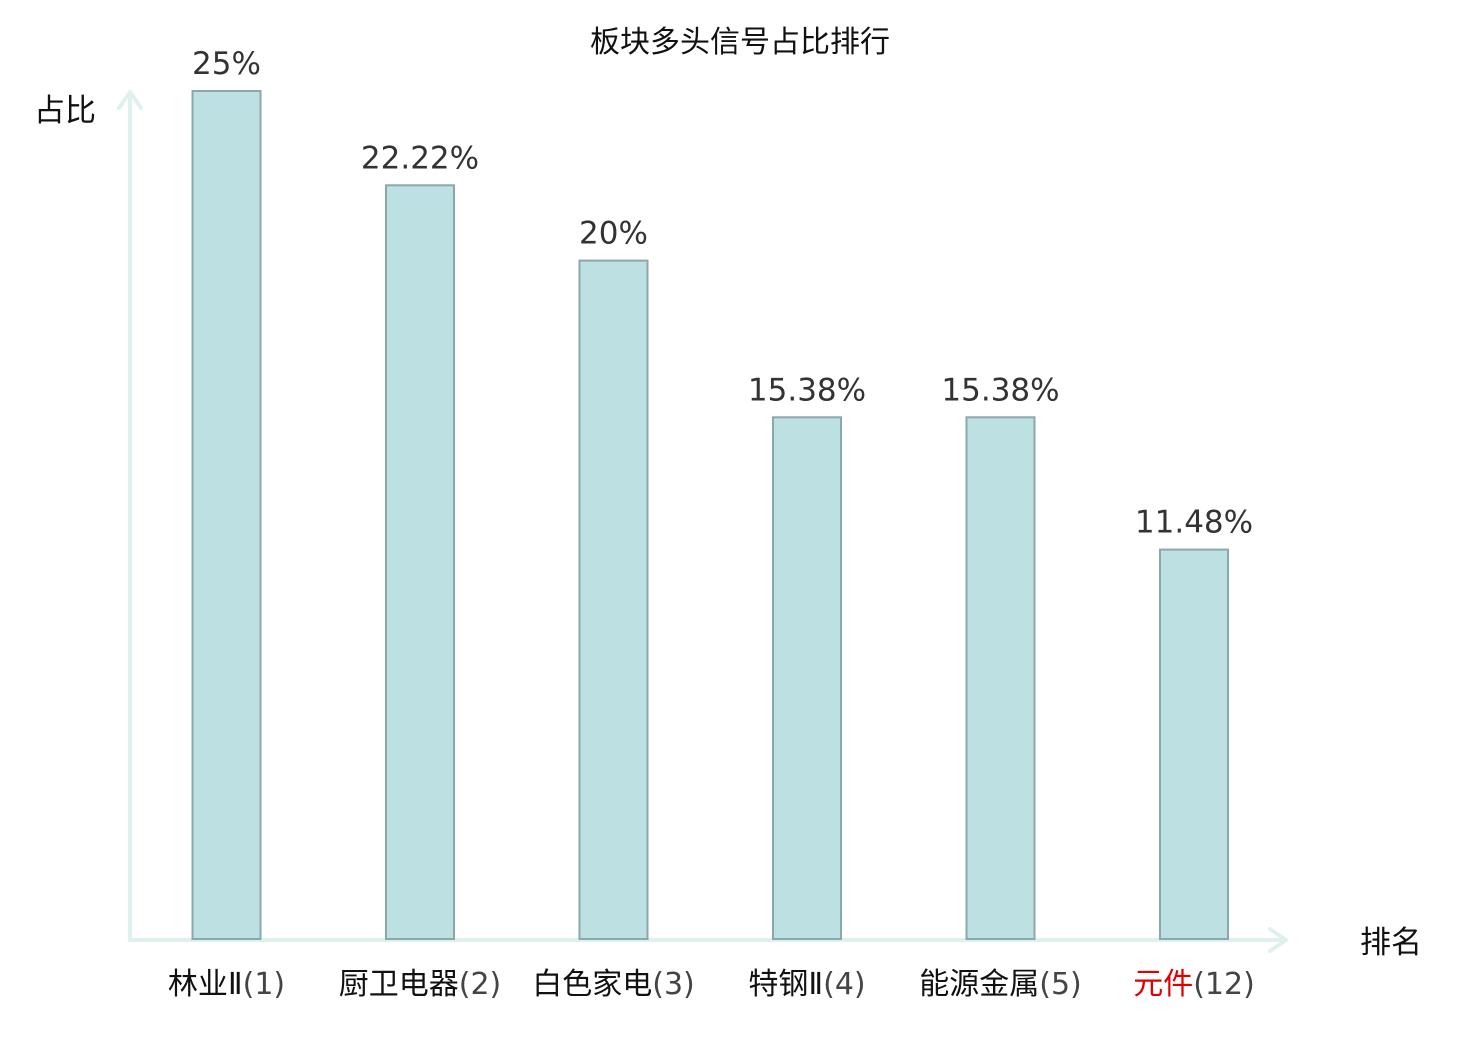 This screenshot has height=1040, width=1480. I want to click on x-tick-rank: (4), so click(844, 984).